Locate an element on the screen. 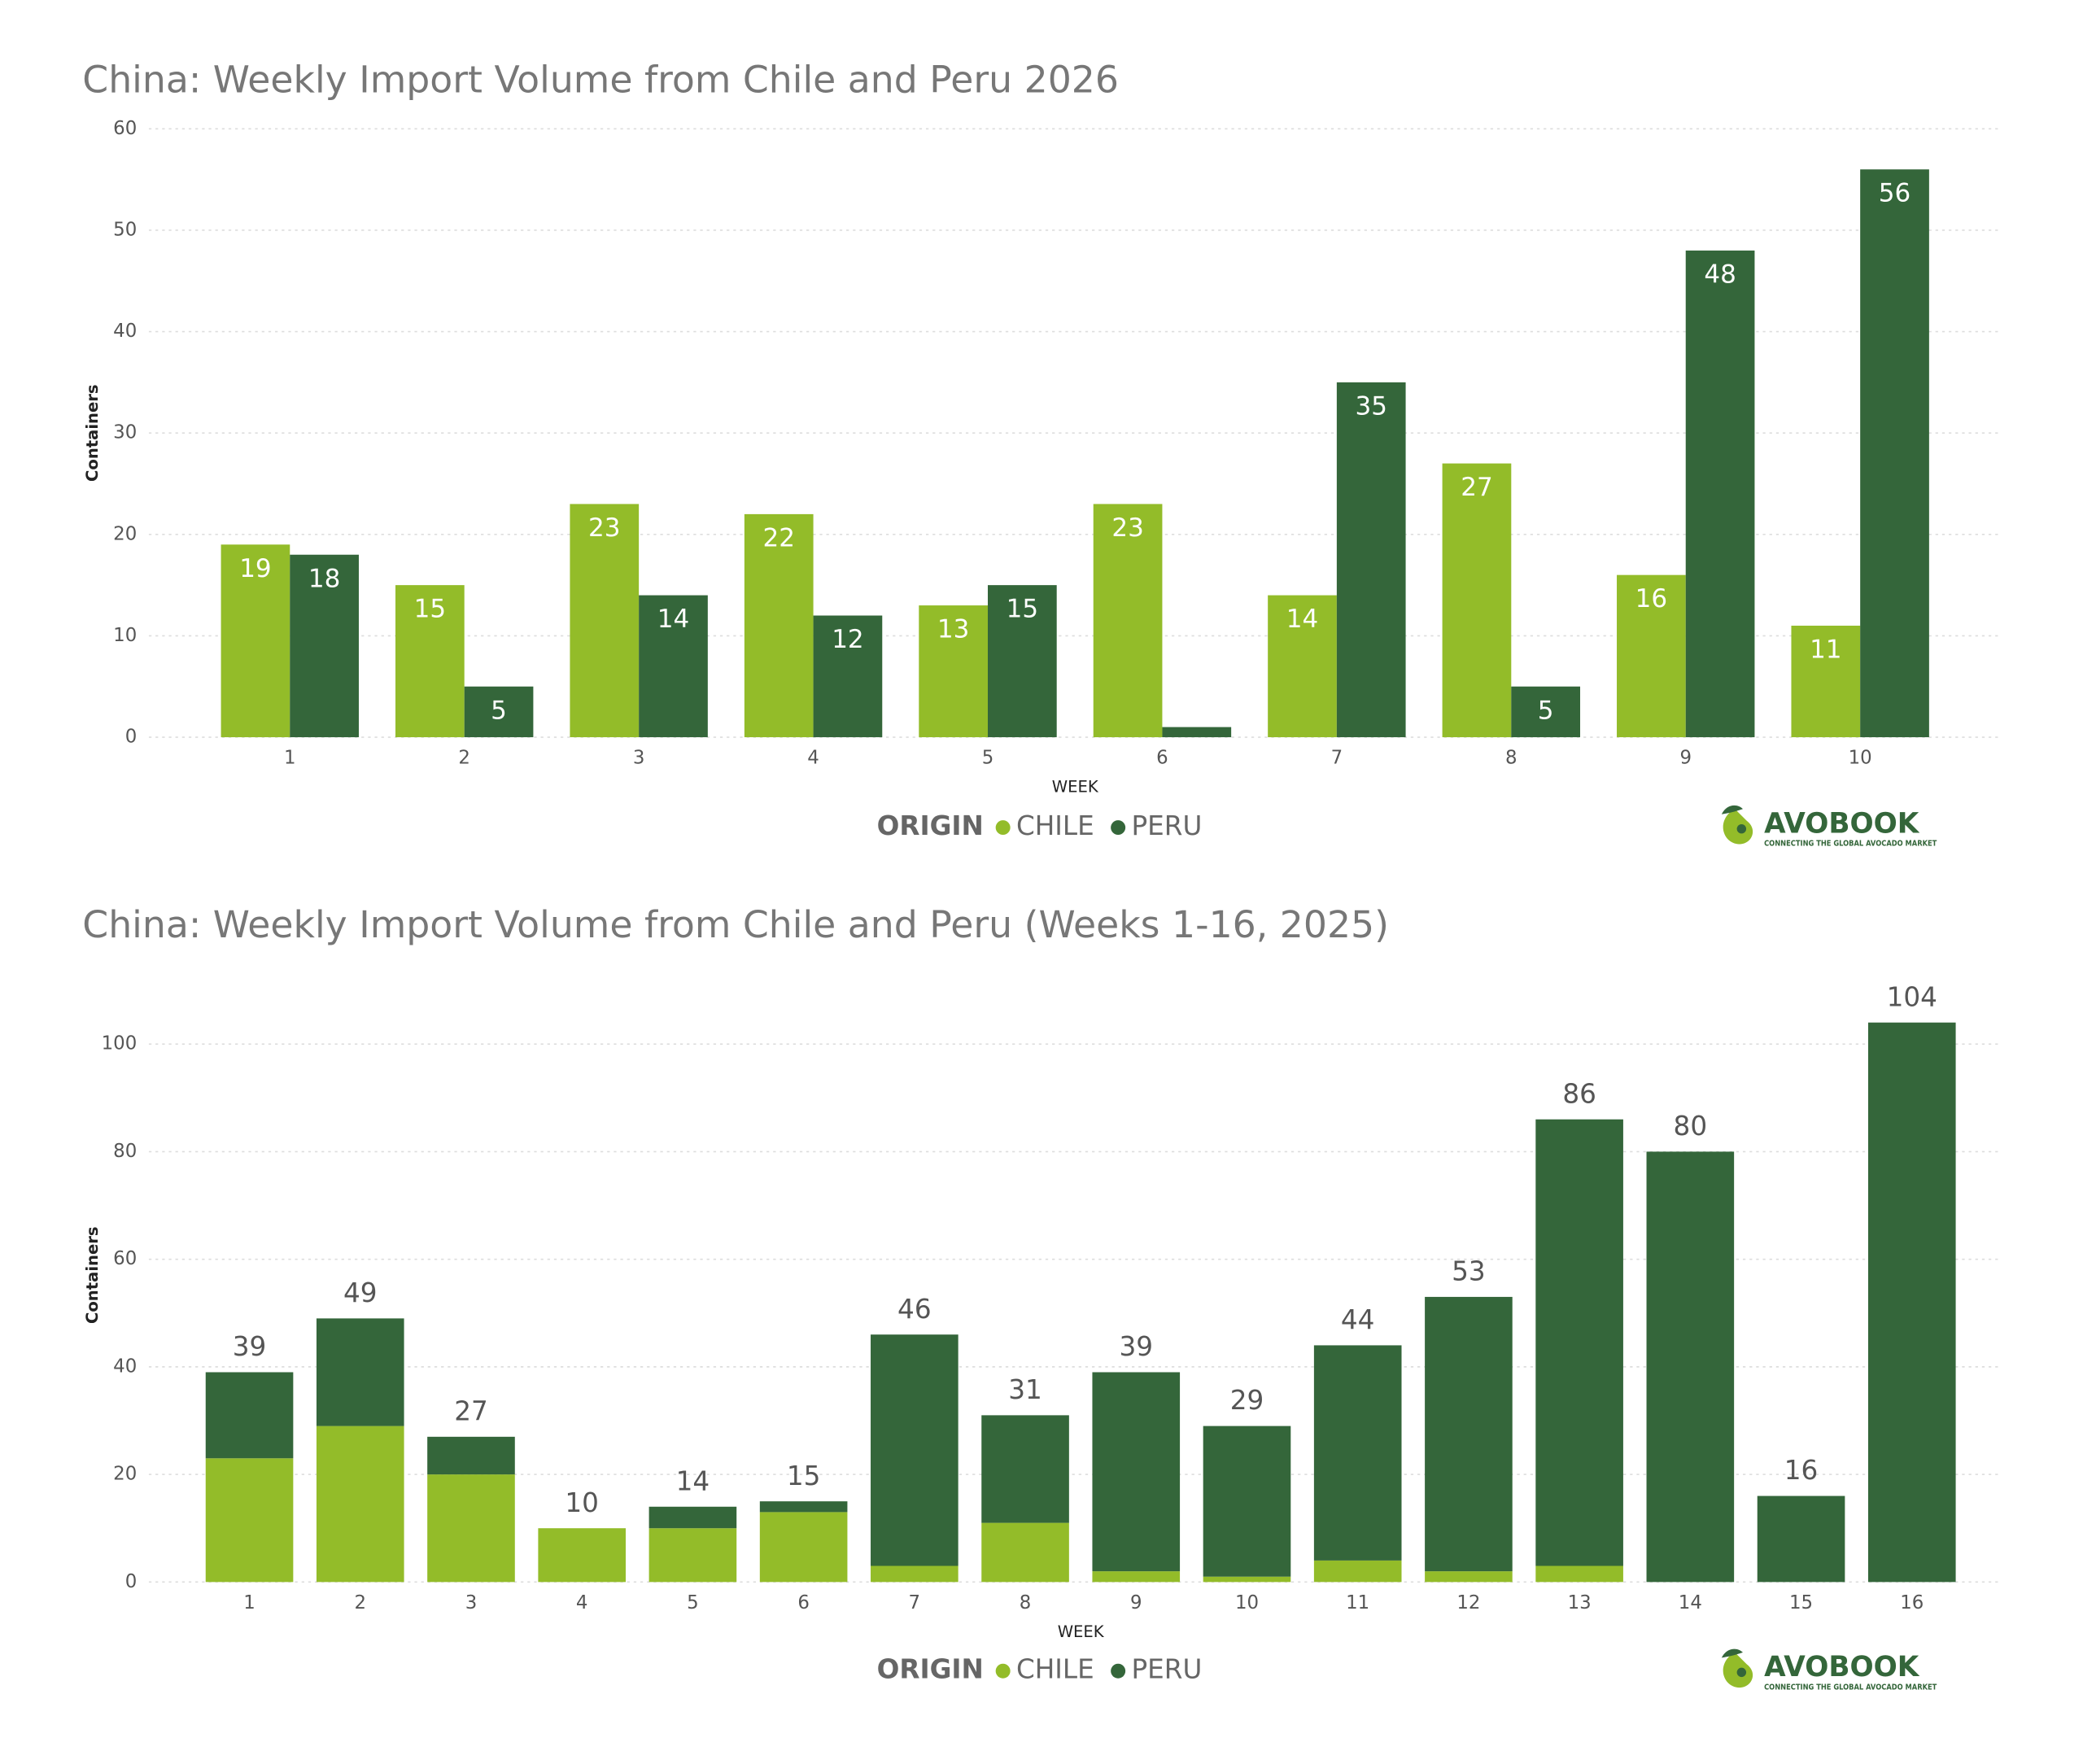 The height and width of the screenshot is (1764, 2083). y-tick-label: 30 is located at coordinates (125, 433).